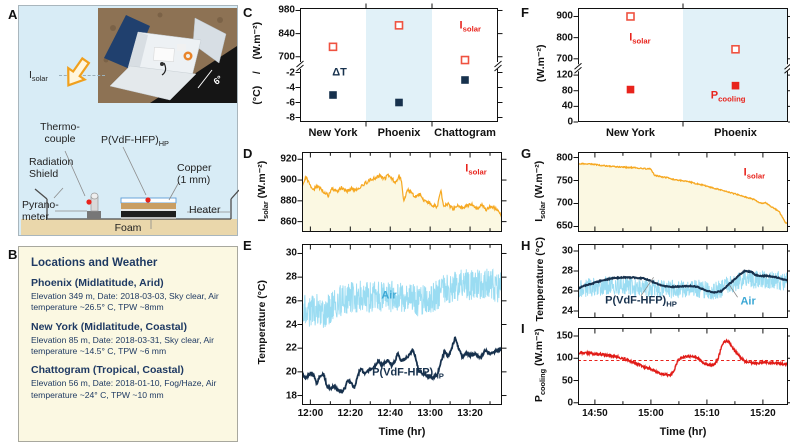 This screenshot has width=790, height=448. What do you see at coordinates (399, 25) in the screenshot?
I see `marker-I_solar-Phoenix` at bounding box center [399, 25].